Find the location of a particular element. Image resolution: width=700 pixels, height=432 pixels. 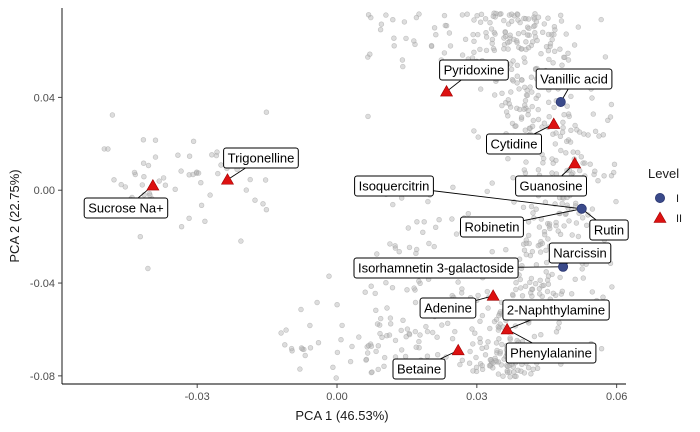

y-tick-label: -0.04 is located at coordinates (42, 284).